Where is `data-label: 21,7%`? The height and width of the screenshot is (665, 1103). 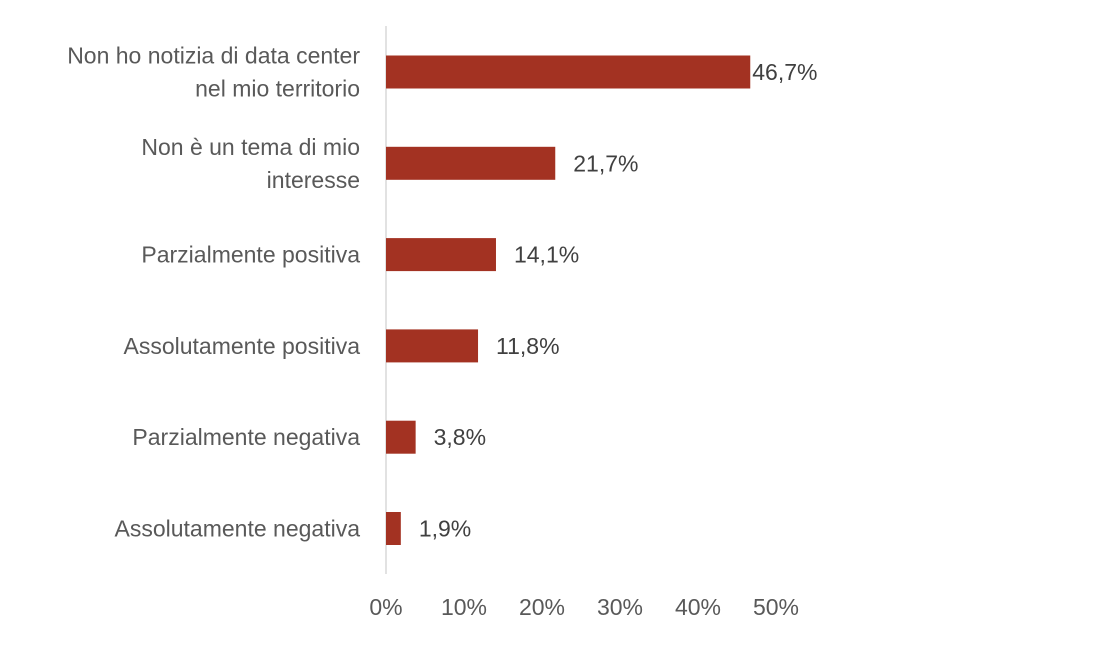
data-label: 21,7% is located at coordinates (605, 163).